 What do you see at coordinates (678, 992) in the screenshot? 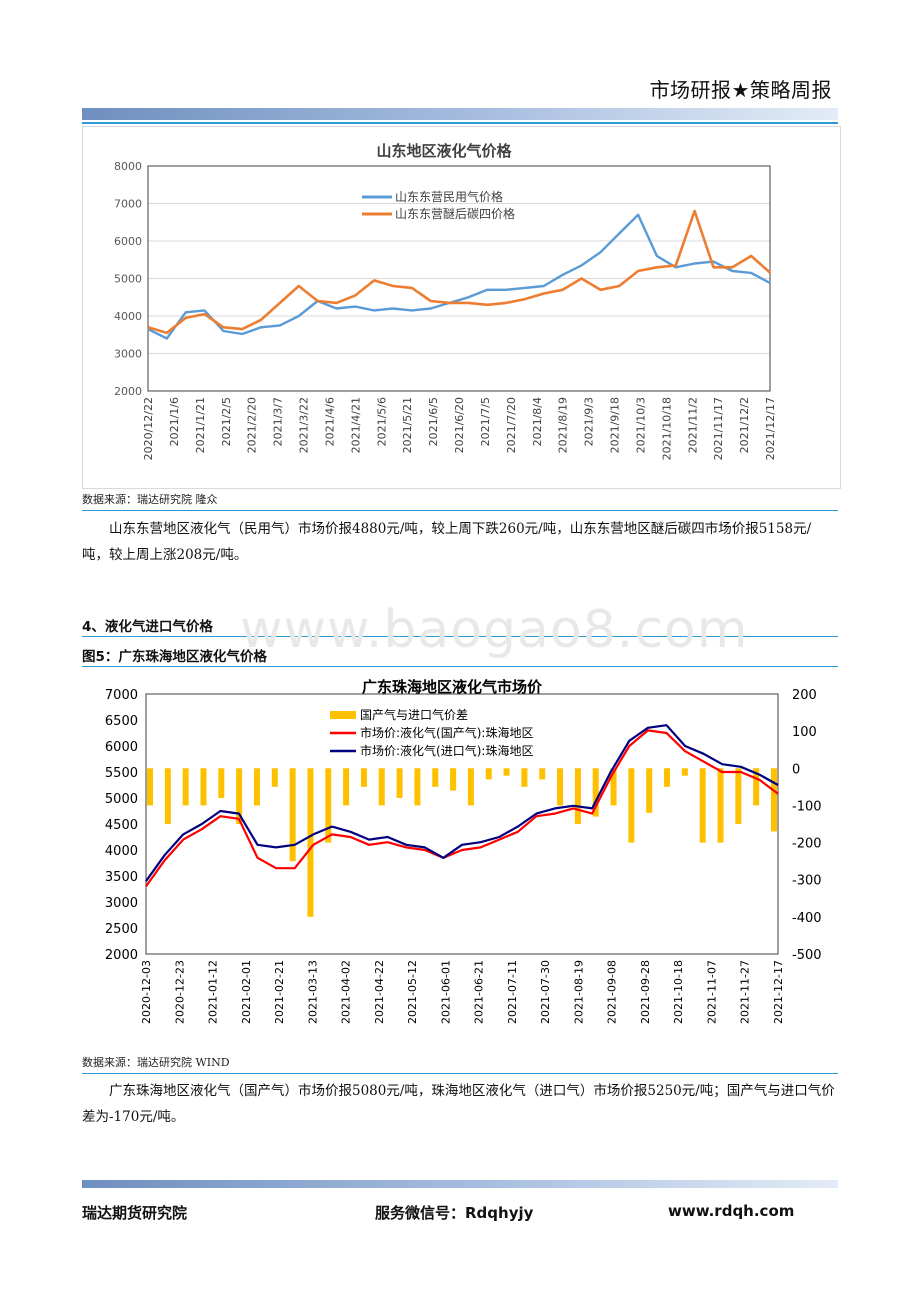
I see `x-tick-label: 2021-10-18` at bounding box center [678, 992].